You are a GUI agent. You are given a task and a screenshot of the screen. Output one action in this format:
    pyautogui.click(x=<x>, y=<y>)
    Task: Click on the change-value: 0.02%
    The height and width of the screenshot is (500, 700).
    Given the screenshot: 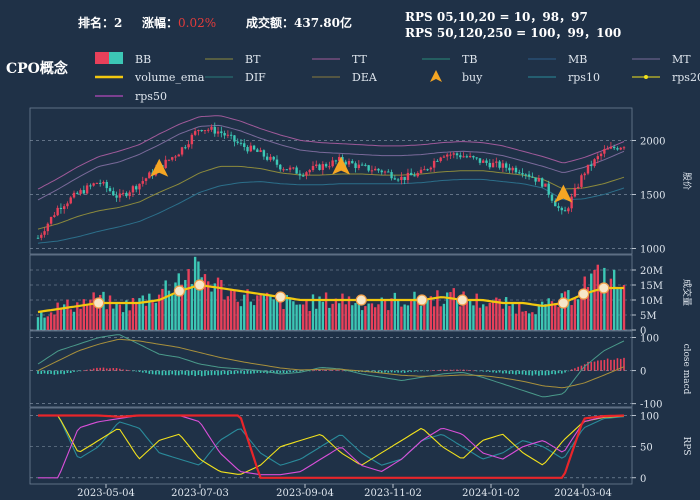 What is the action you would take?
    pyautogui.click(x=197, y=23)
    